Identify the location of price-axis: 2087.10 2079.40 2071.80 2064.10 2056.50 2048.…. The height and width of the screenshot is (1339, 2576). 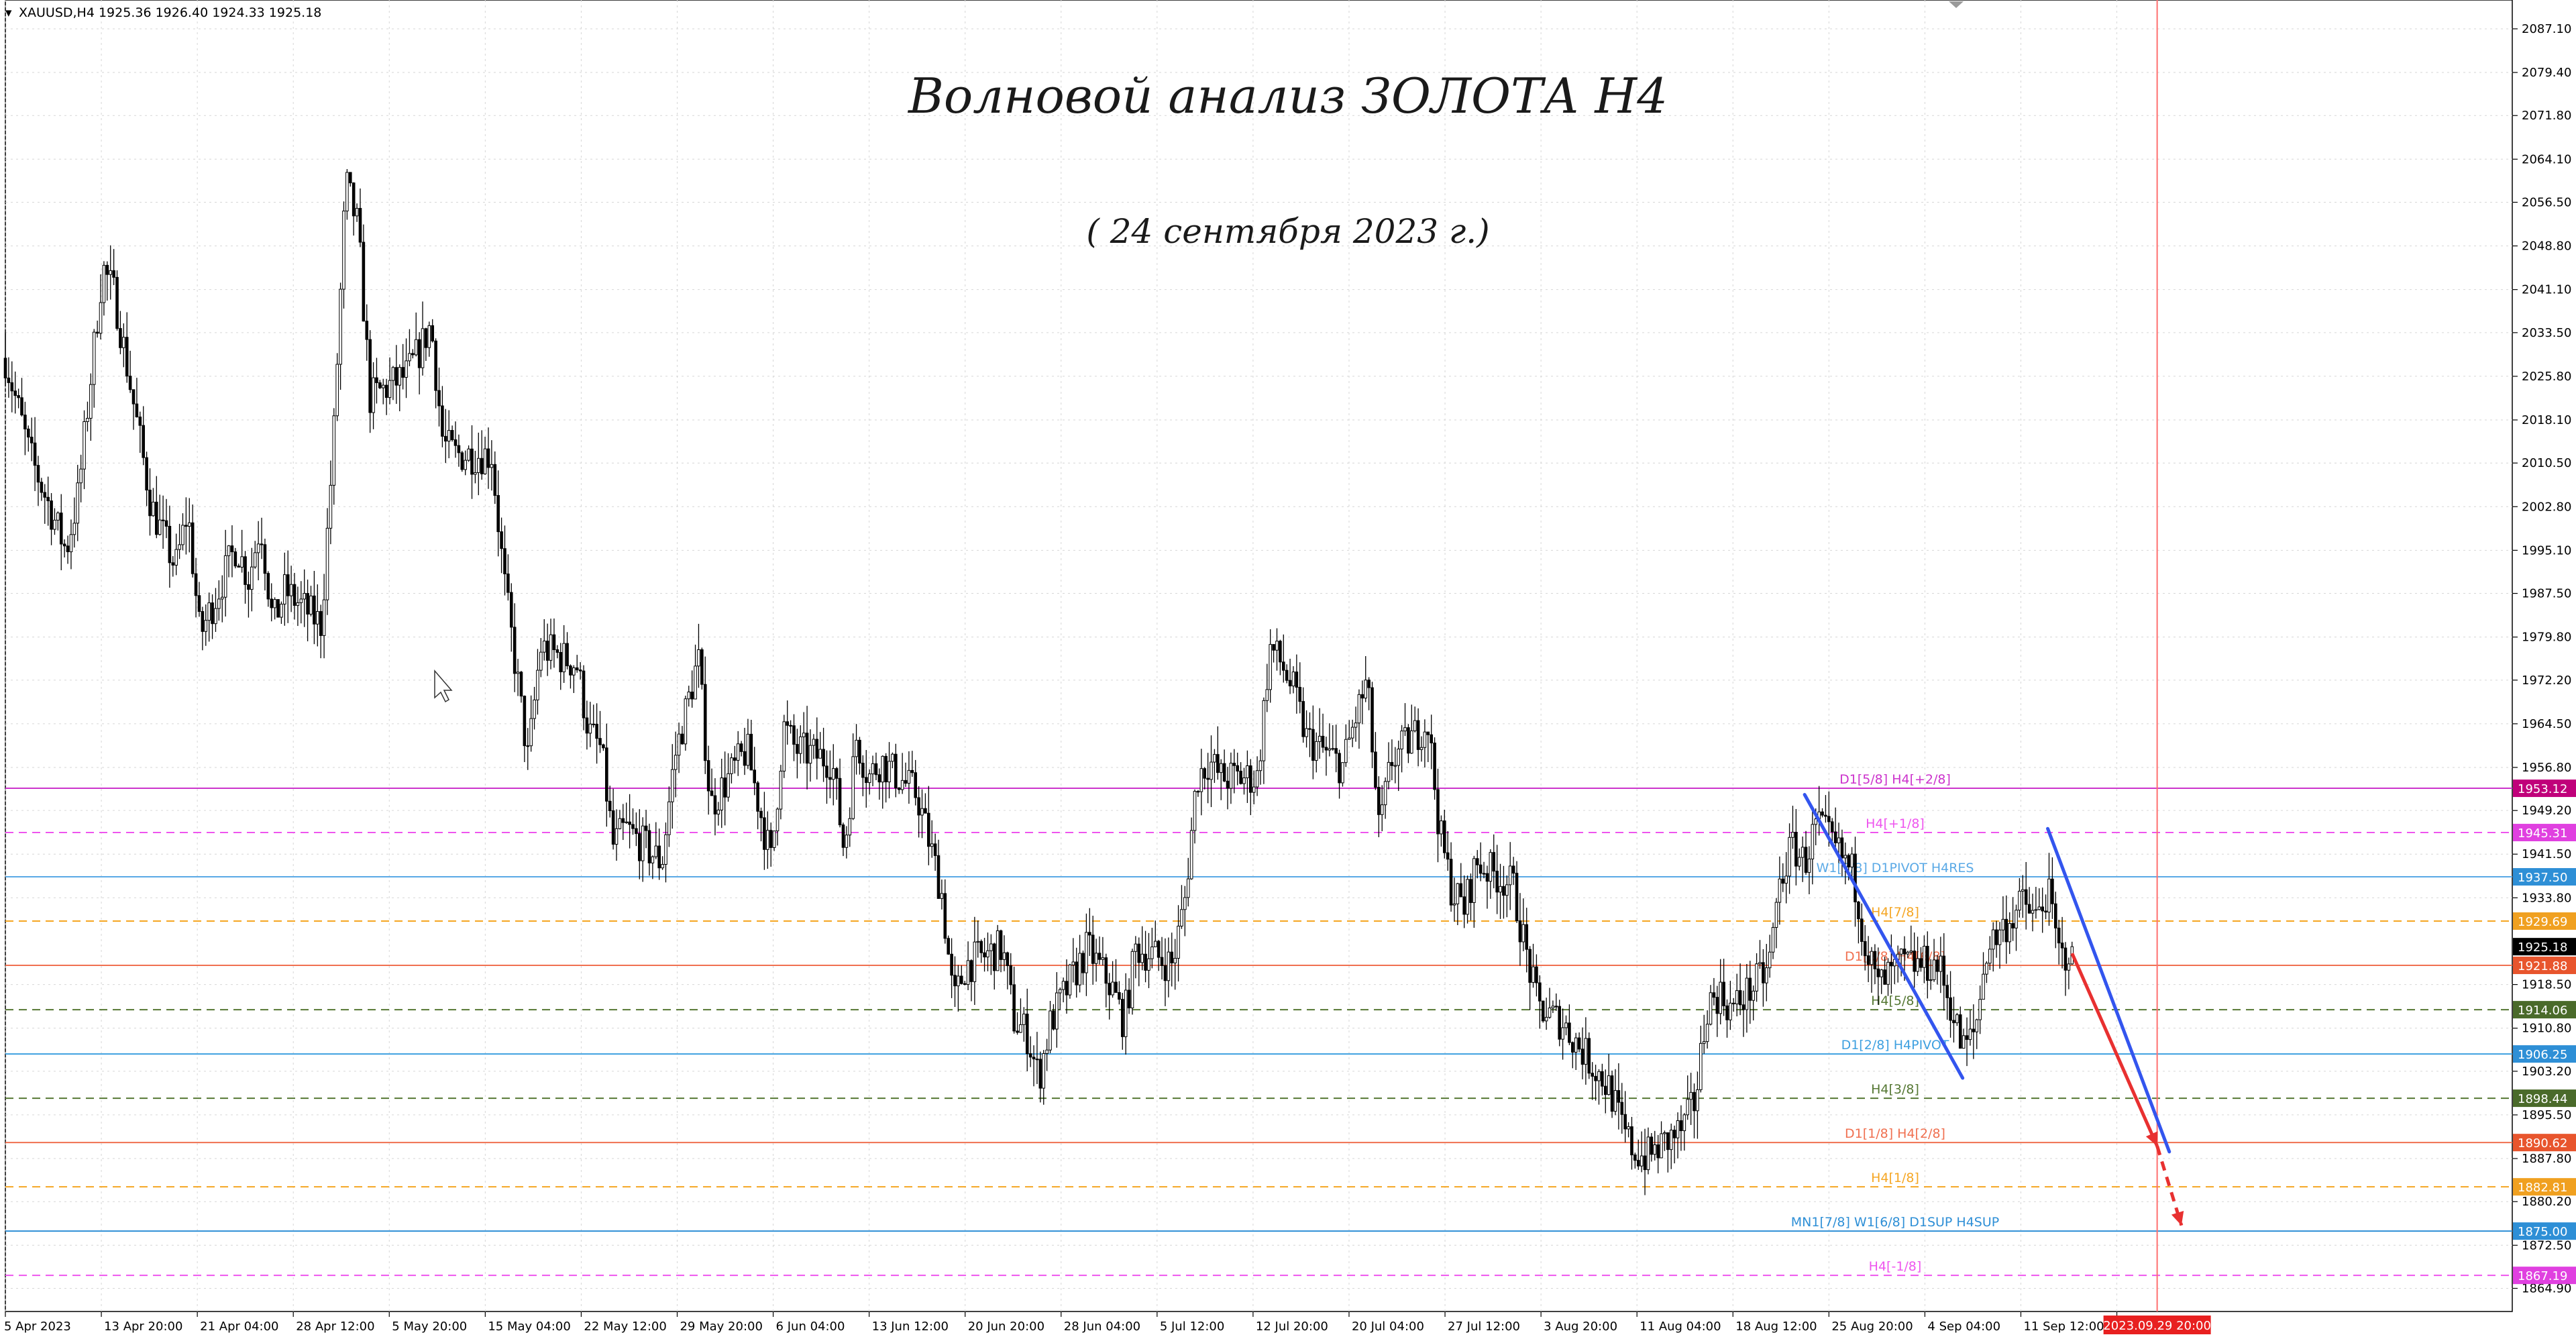
(2544, 659).